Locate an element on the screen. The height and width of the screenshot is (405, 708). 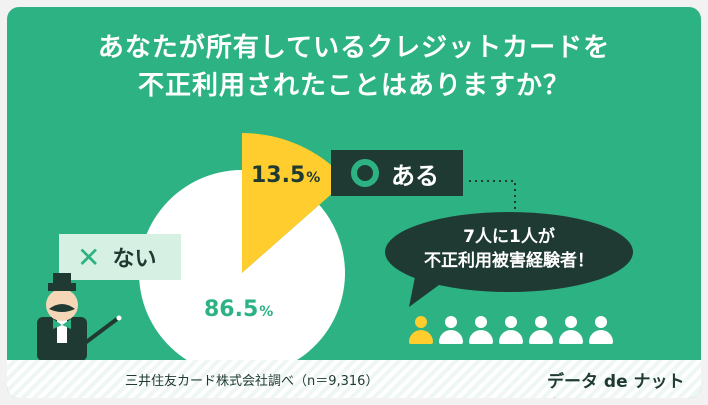
pct-unit-yes: % is located at coordinates (313, 178).